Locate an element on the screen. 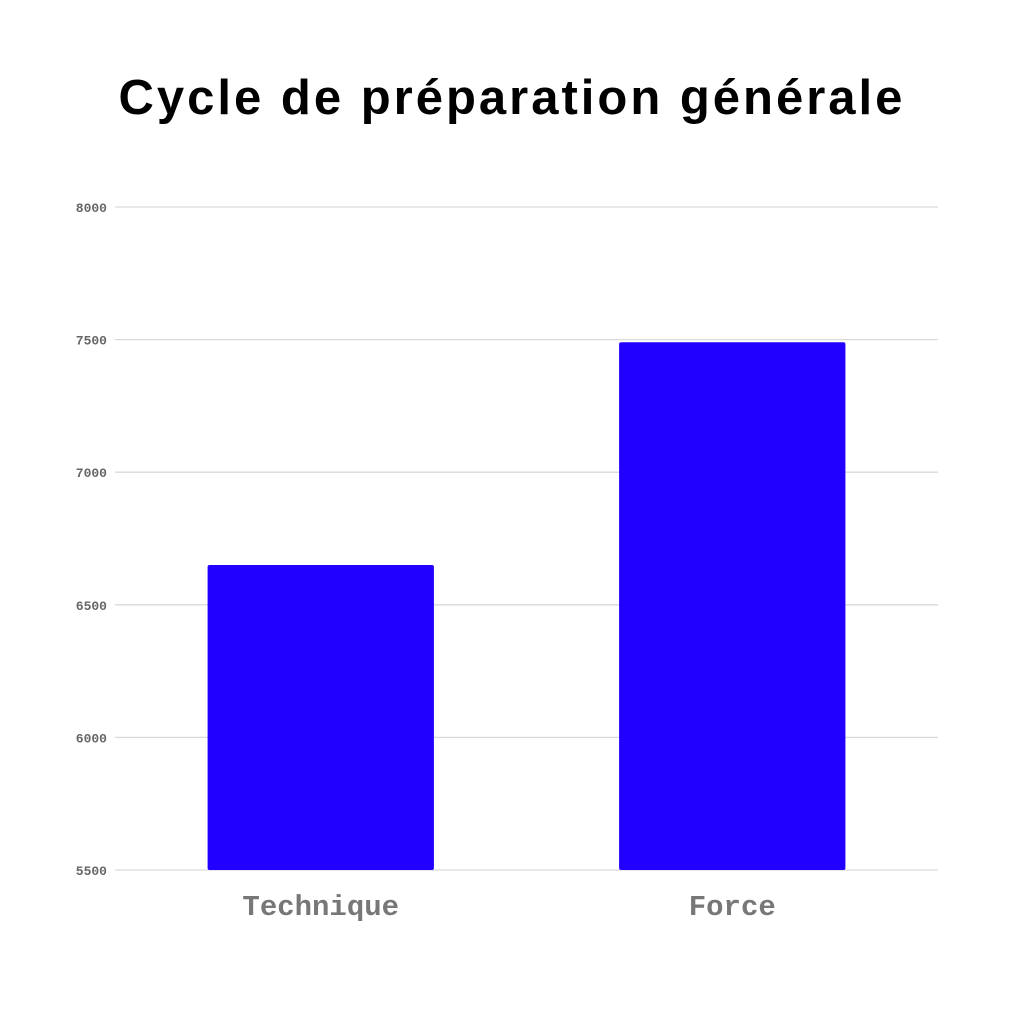 The image size is (1024, 1024). y-tick-label: 6500 is located at coordinates (91, 606).